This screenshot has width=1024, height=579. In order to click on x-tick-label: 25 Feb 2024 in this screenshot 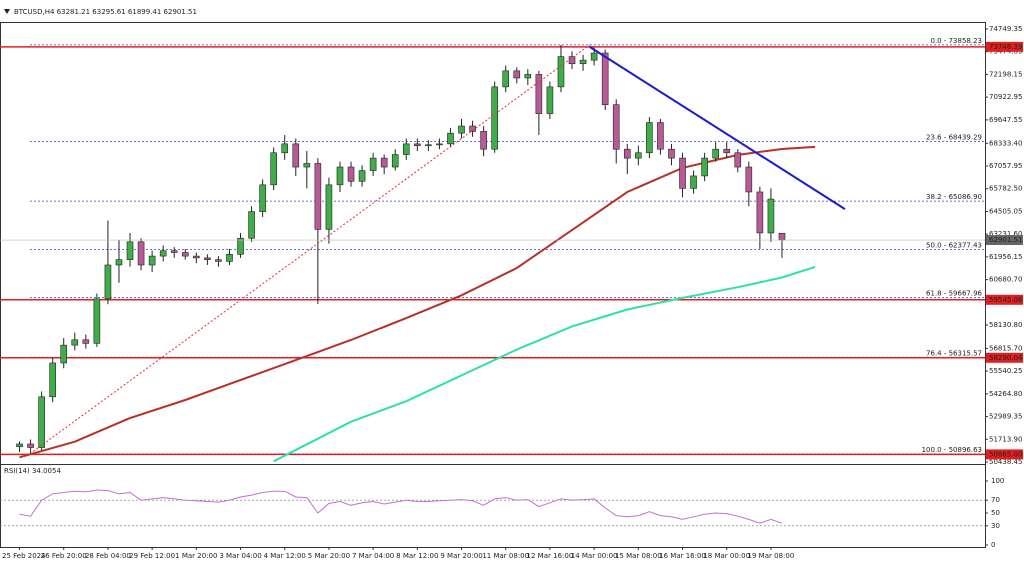, I will do `click(24, 556)`.